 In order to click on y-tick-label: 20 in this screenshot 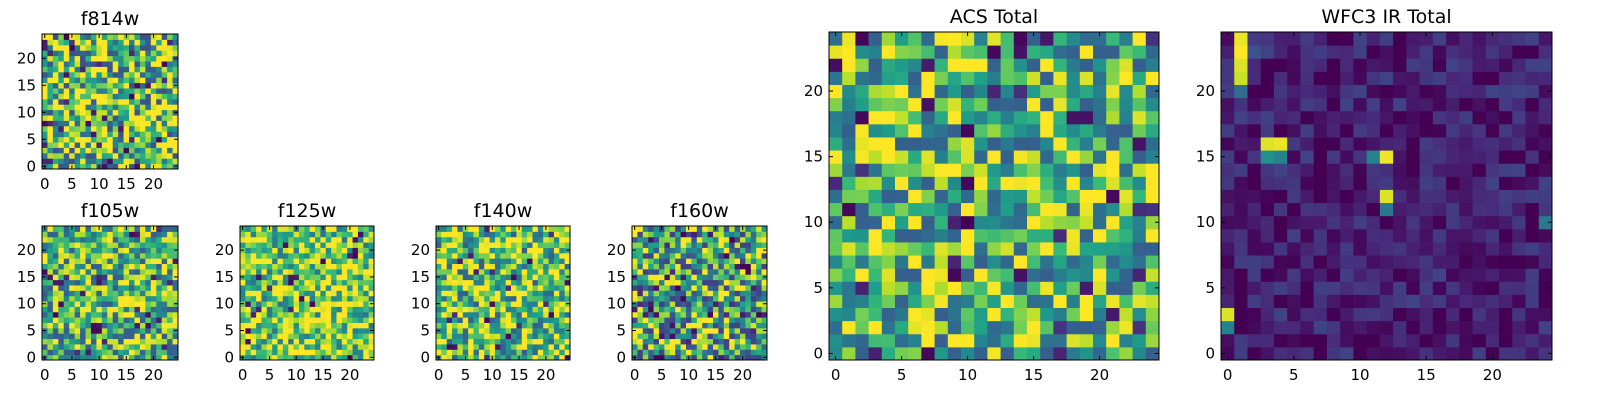, I will do `click(420, 250)`.